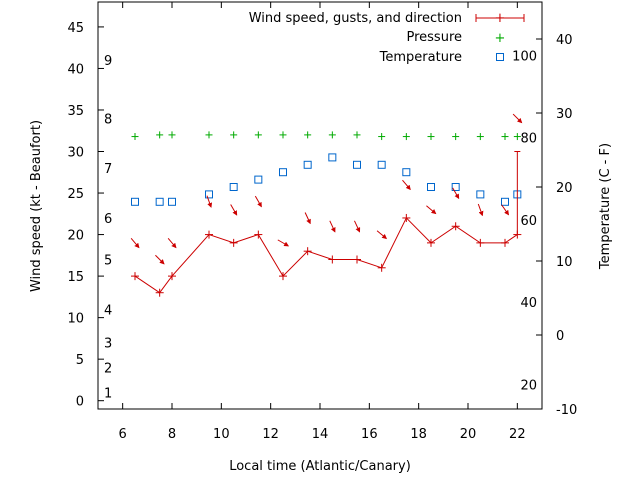 This screenshot has height=480, width=640. What do you see at coordinates (108, 169) in the screenshot?
I see `beaufort-label: 7` at bounding box center [108, 169].